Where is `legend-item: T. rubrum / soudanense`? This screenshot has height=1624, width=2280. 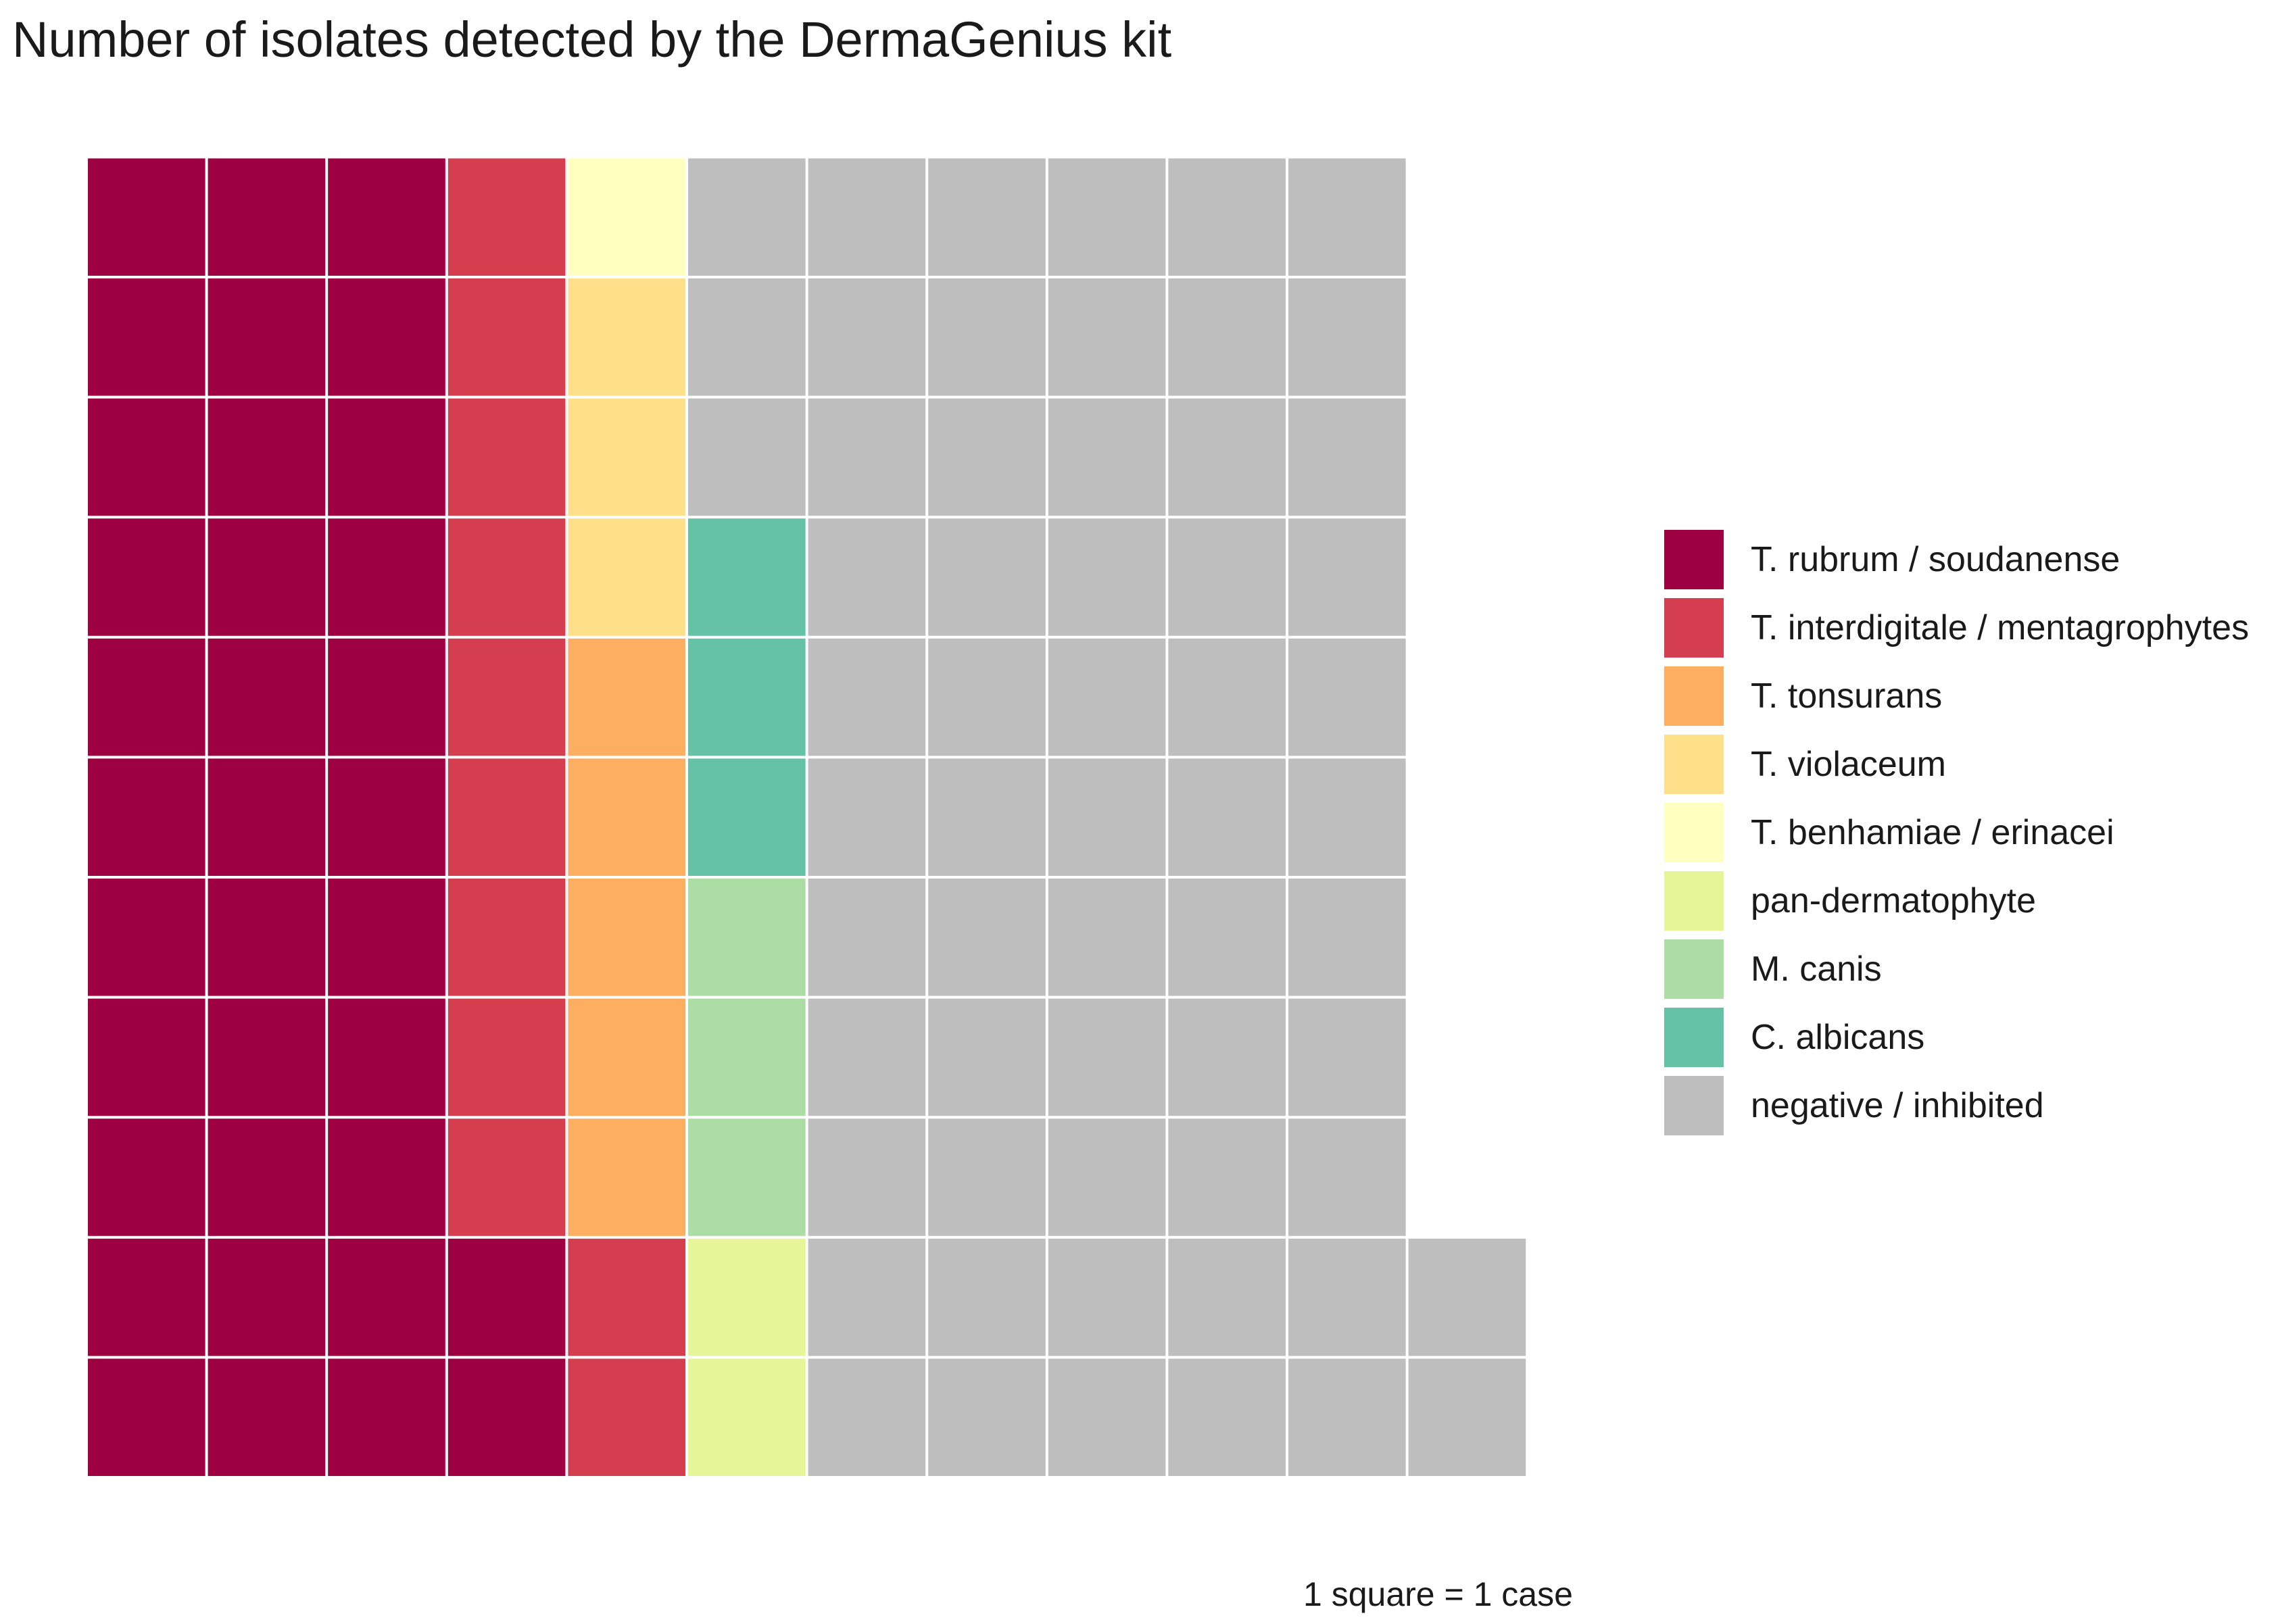
legend-item: T. rubrum / soudanense is located at coordinates (1956, 559).